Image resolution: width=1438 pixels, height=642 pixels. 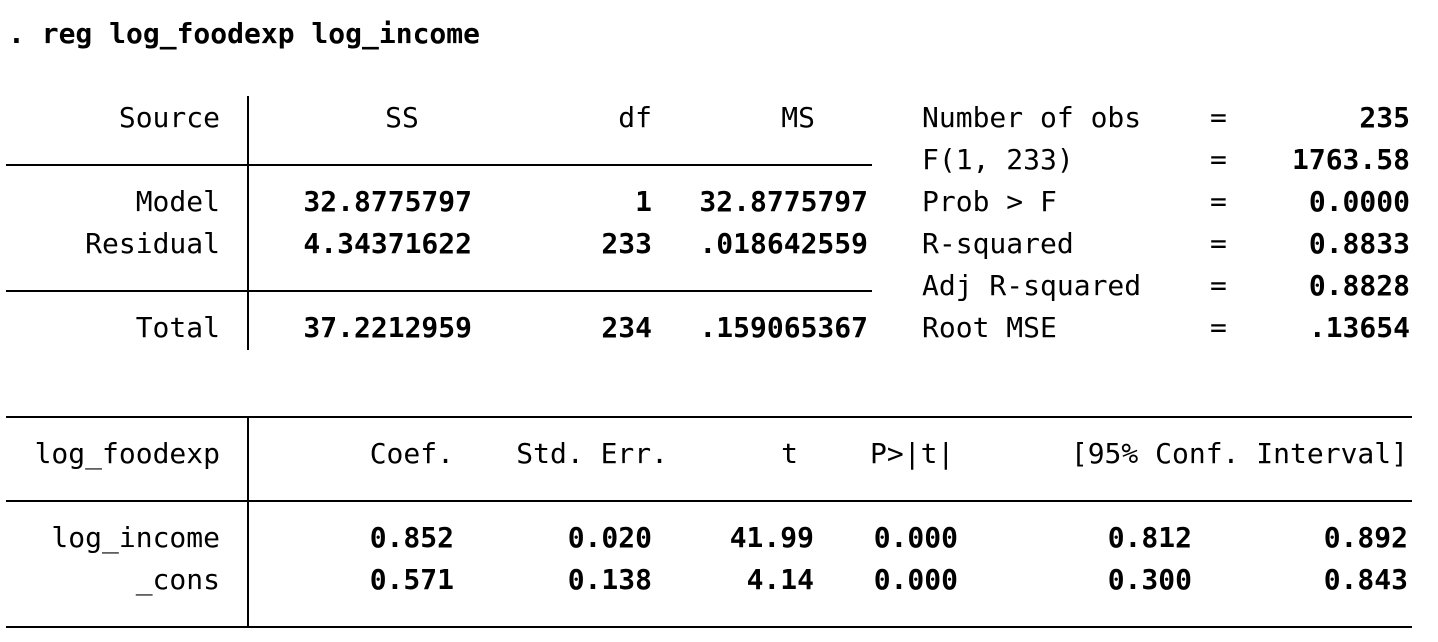 What do you see at coordinates (169, 117) in the screenshot?
I see `anova-header-source: Source` at bounding box center [169, 117].